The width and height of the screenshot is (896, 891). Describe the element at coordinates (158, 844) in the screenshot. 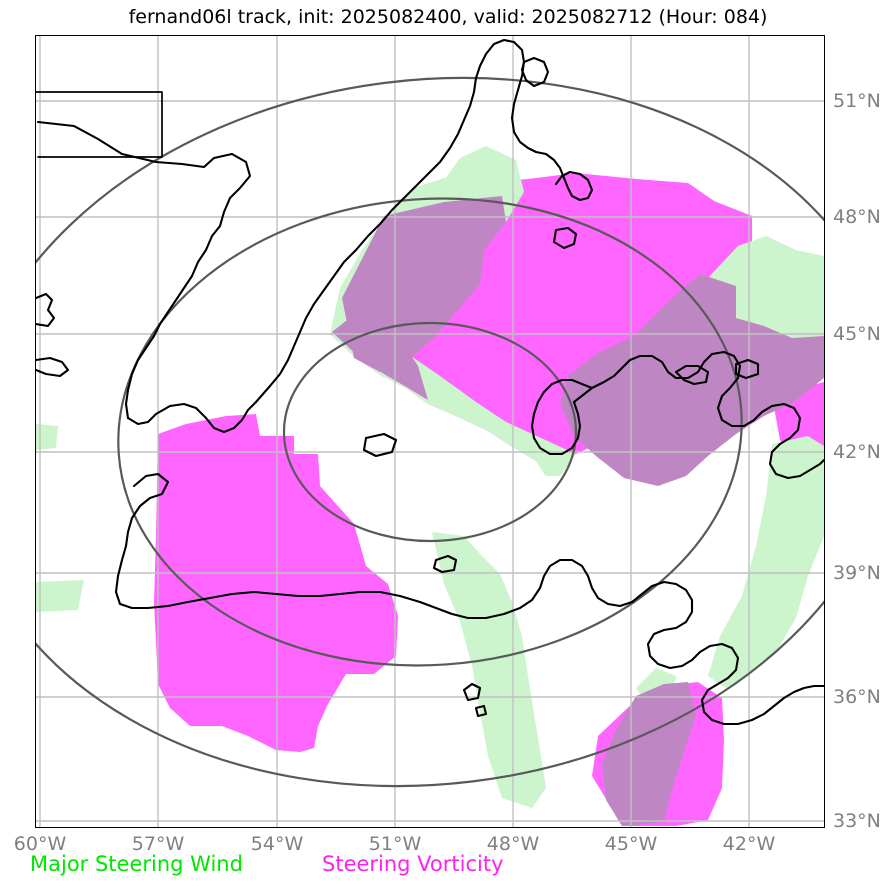

I see `x-tick-57w: 57°W` at that location.